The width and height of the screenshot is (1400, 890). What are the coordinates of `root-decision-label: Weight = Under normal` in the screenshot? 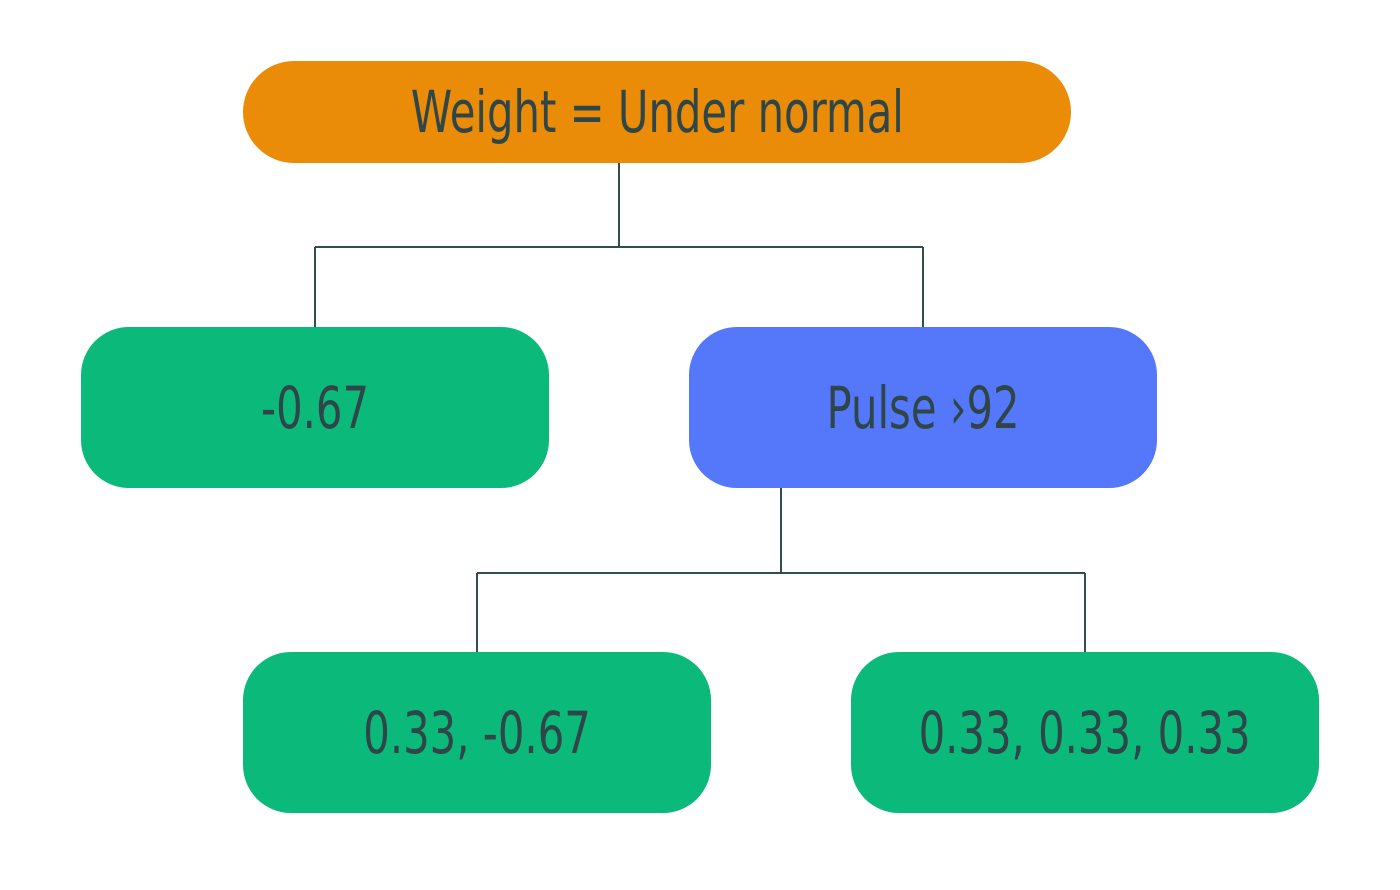 It's located at (657, 112).